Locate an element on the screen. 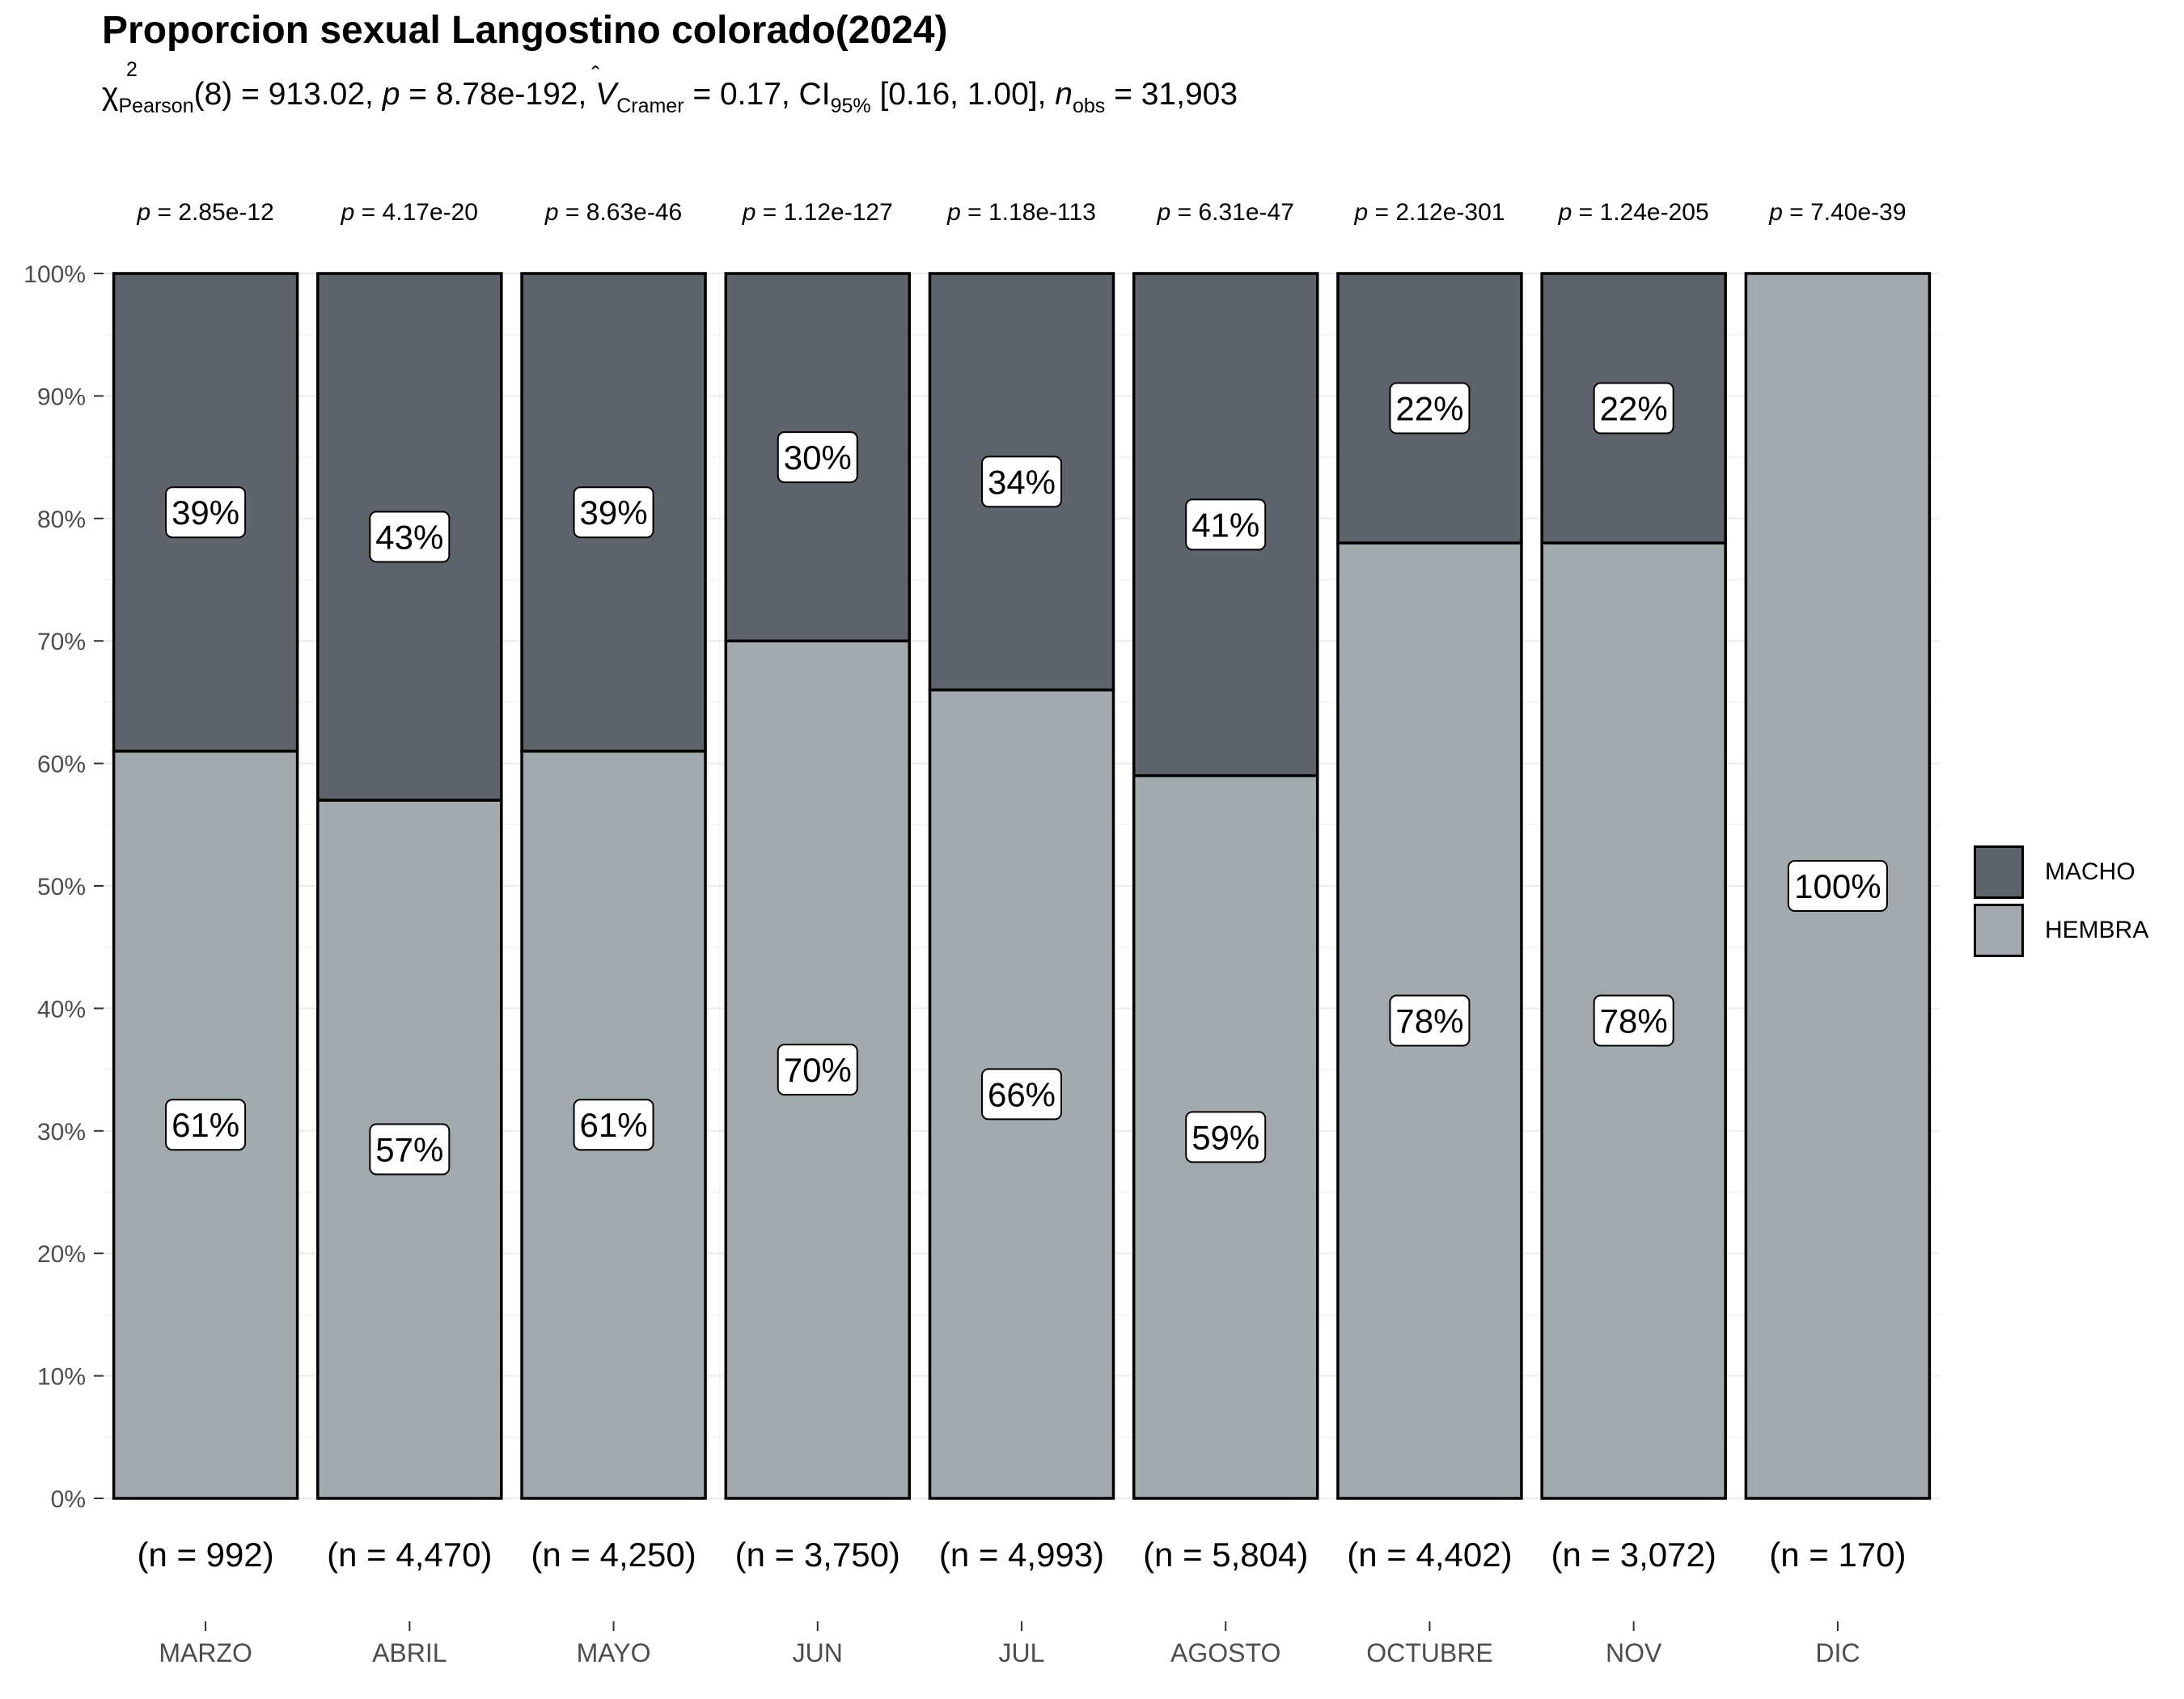 This screenshot has width=2184, height=1699. p-value-label: p = 8.63e-46 is located at coordinates (613, 213).